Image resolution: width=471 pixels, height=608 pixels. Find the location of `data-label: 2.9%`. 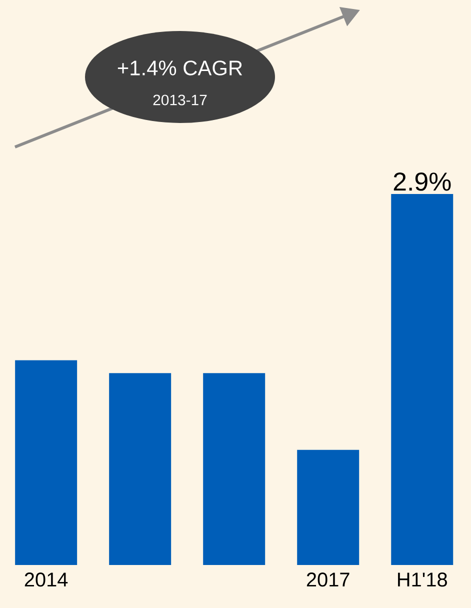

data-label: 2.9% is located at coordinates (422, 181).